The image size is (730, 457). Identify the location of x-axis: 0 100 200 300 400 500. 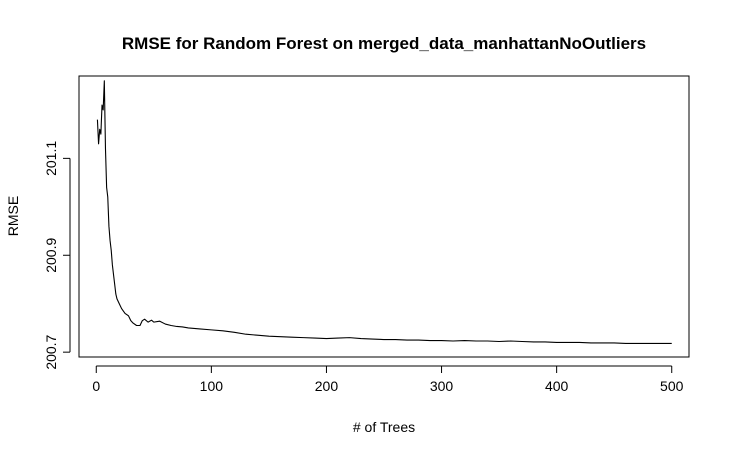
(388, 379).